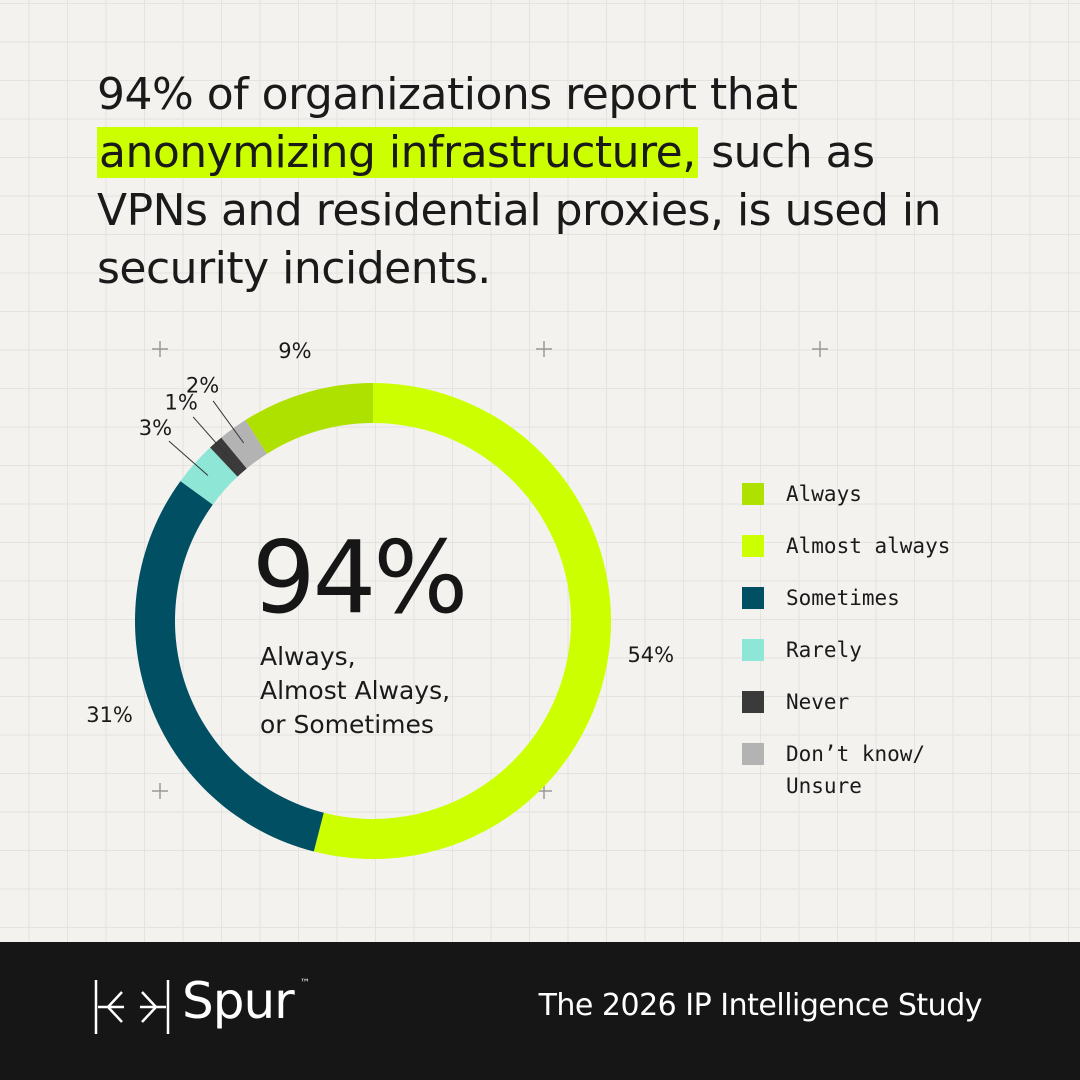 This screenshot has height=1080, width=1080. I want to click on legend-item: Never, so click(847, 702).